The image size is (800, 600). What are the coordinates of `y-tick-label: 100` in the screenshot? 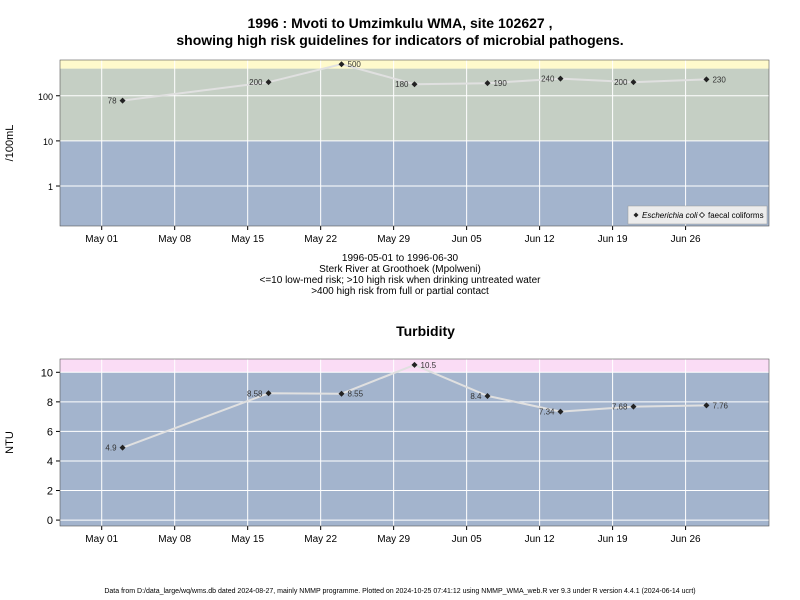 It's located at (45, 97).